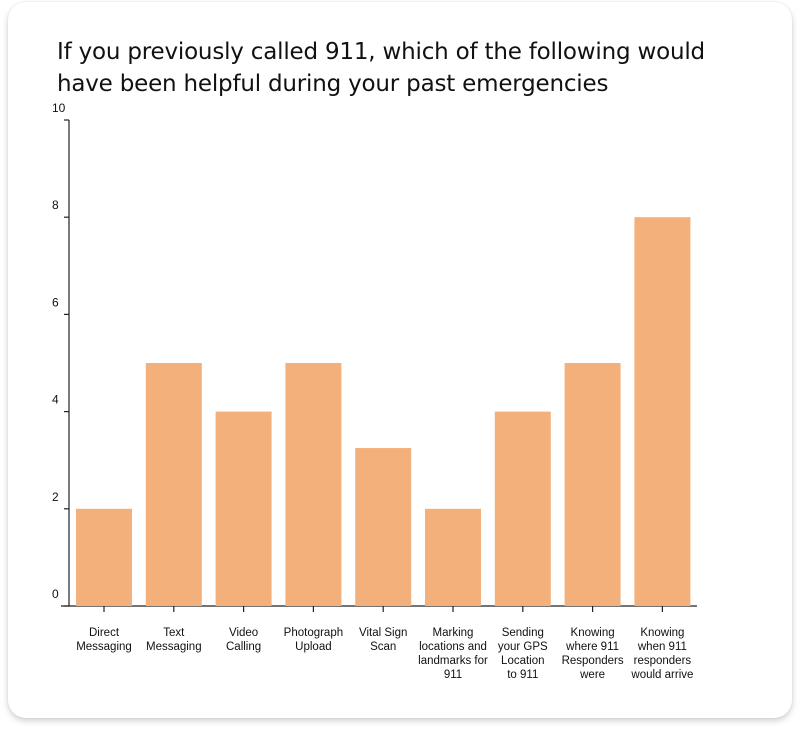  What do you see at coordinates (55, 497) in the screenshot?
I see `y-tick-label: 2` at bounding box center [55, 497].